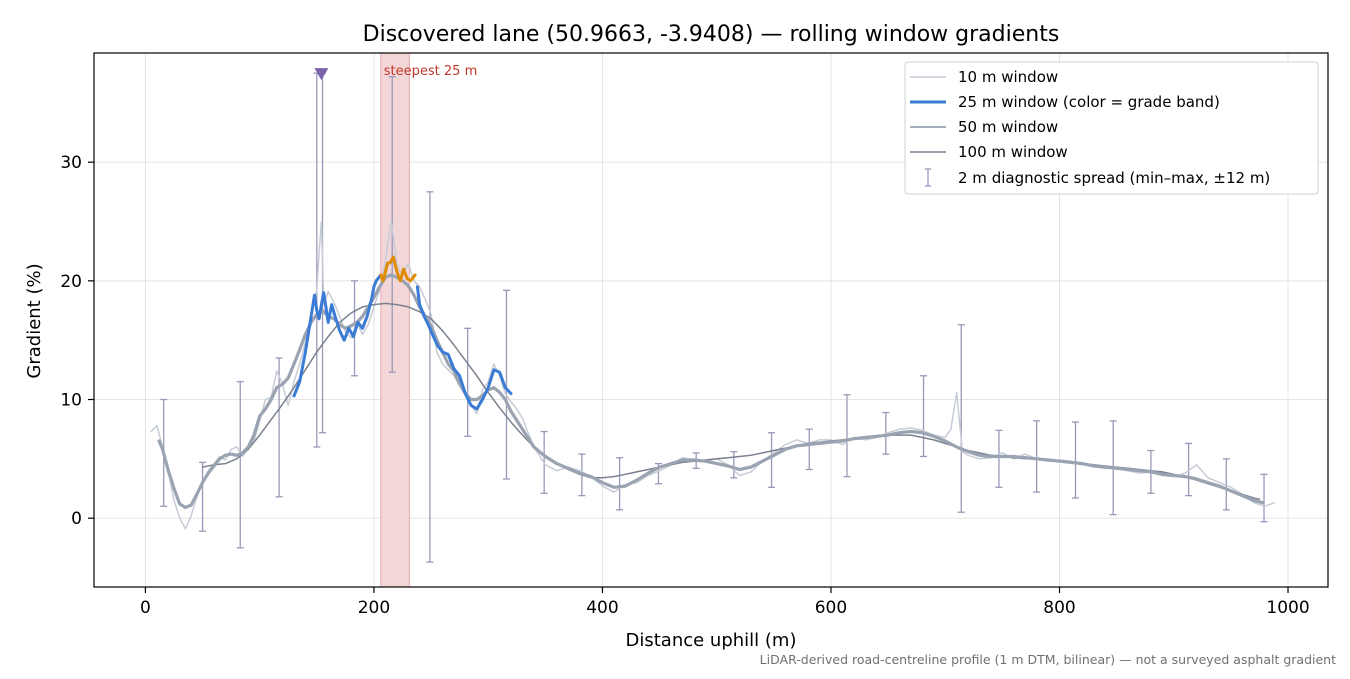 Image resolution: width=1350 pixels, height=679 pixels. I want to click on legend-box, so click(1111, 128).